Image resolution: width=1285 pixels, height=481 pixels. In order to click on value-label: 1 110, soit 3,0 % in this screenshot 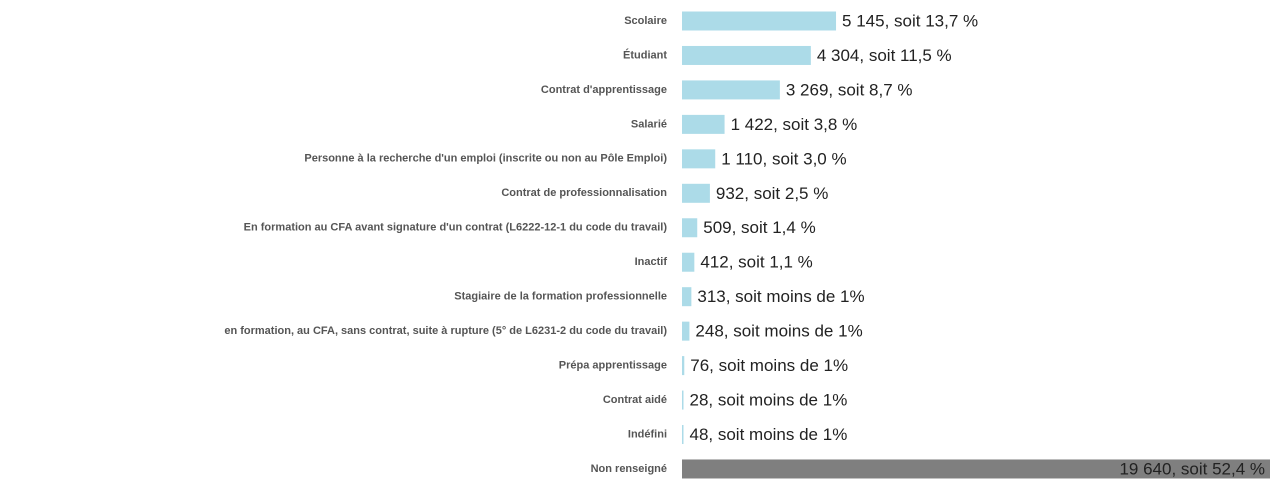, I will do `click(783, 158)`.